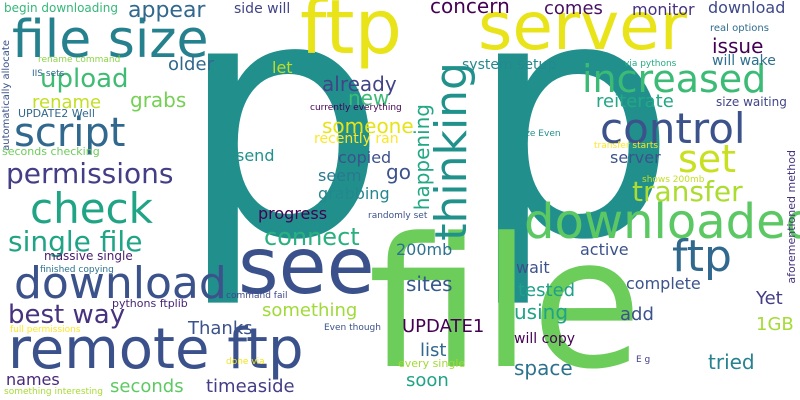 Image resolution: width=800 pixels, height=400 pixels. Describe the element at coordinates (746, 8) in the screenshot. I see `word-download-2: download` at that location.